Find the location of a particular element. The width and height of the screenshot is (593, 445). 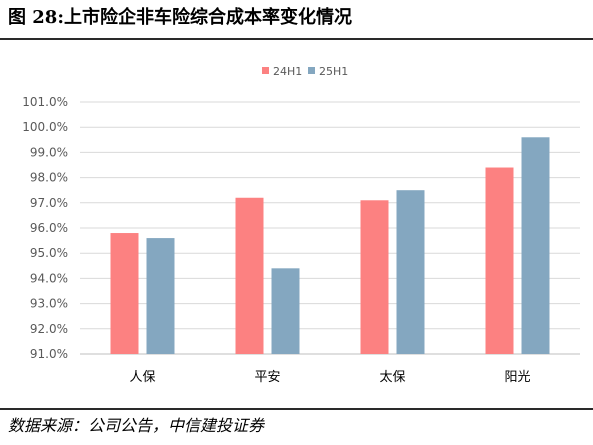

legend-label: 25H1 is located at coordinates (333, 71).